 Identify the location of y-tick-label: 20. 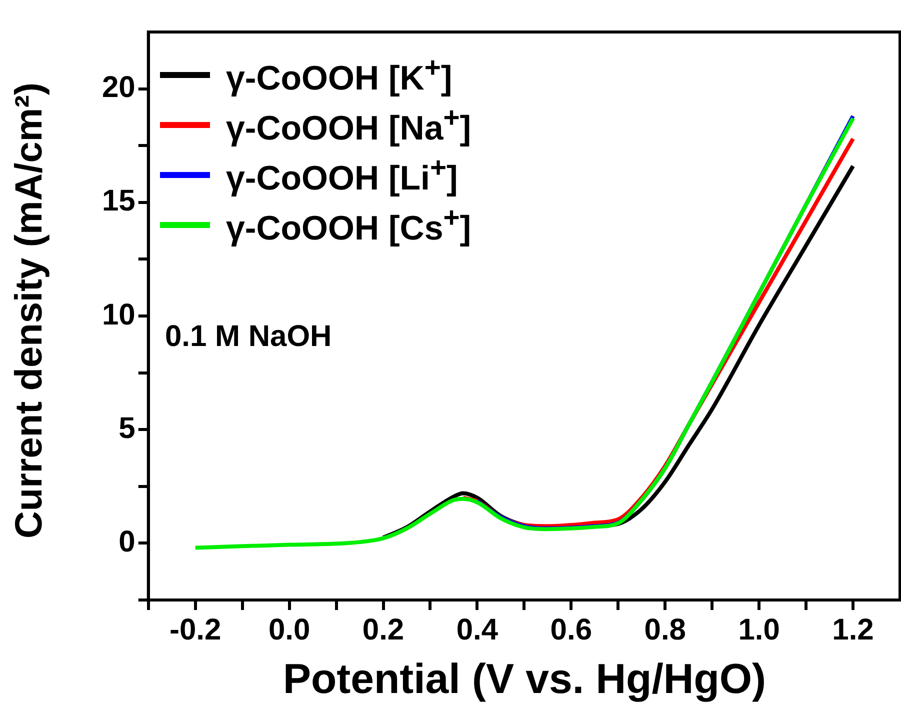
(119, 87).